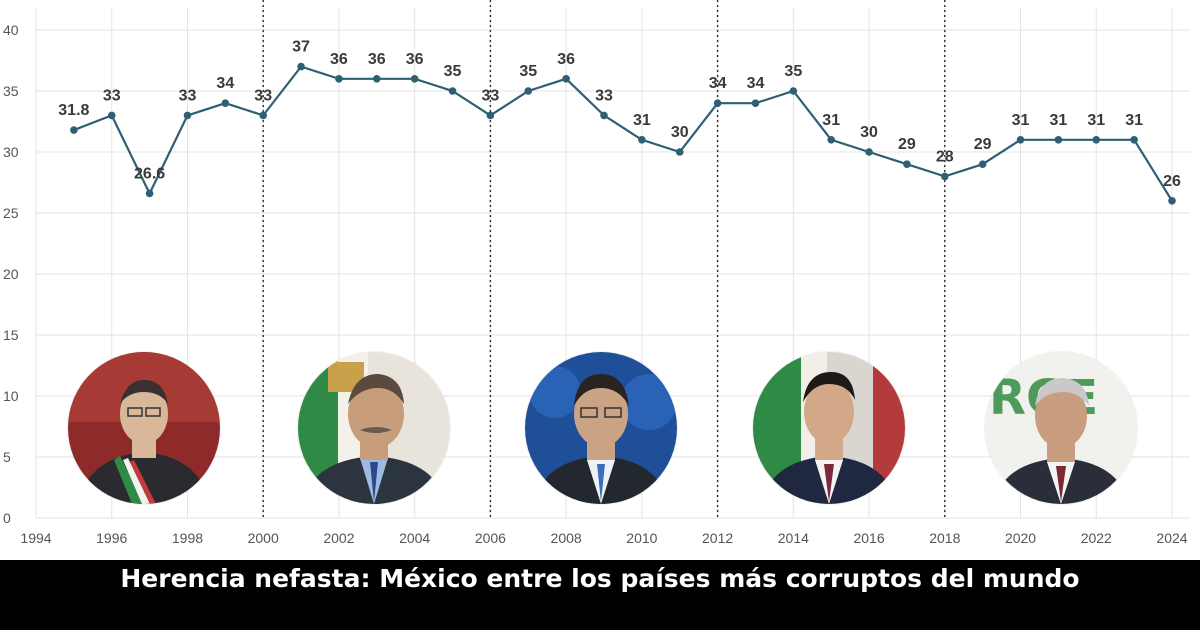  I want to click on data-label: 37, so click(301, 47).